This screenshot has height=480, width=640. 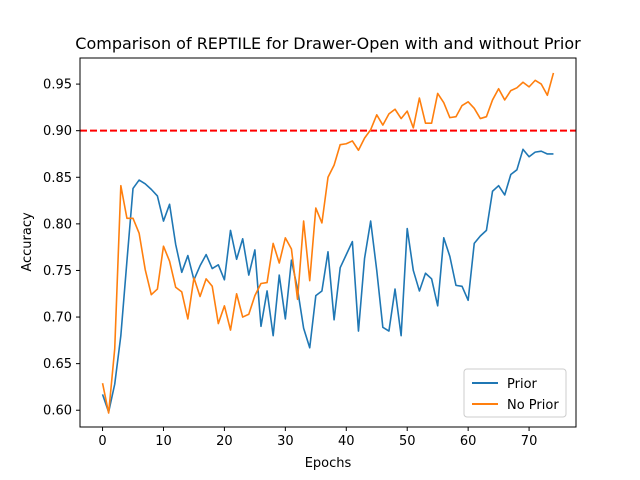 I want to click on y-tick-label: 0.80, so click(x=57, y=224).